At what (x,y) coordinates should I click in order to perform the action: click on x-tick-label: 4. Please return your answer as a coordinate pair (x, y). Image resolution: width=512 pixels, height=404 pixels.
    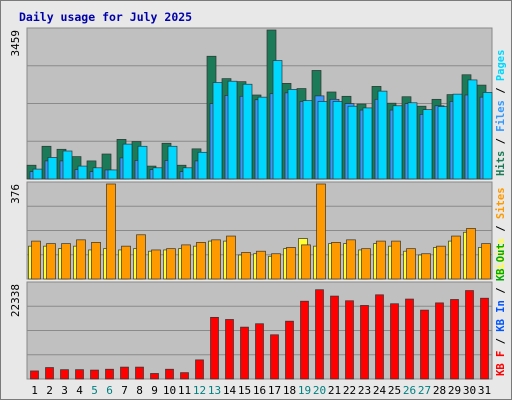
    Looking at the image, I should click on (79, 390).